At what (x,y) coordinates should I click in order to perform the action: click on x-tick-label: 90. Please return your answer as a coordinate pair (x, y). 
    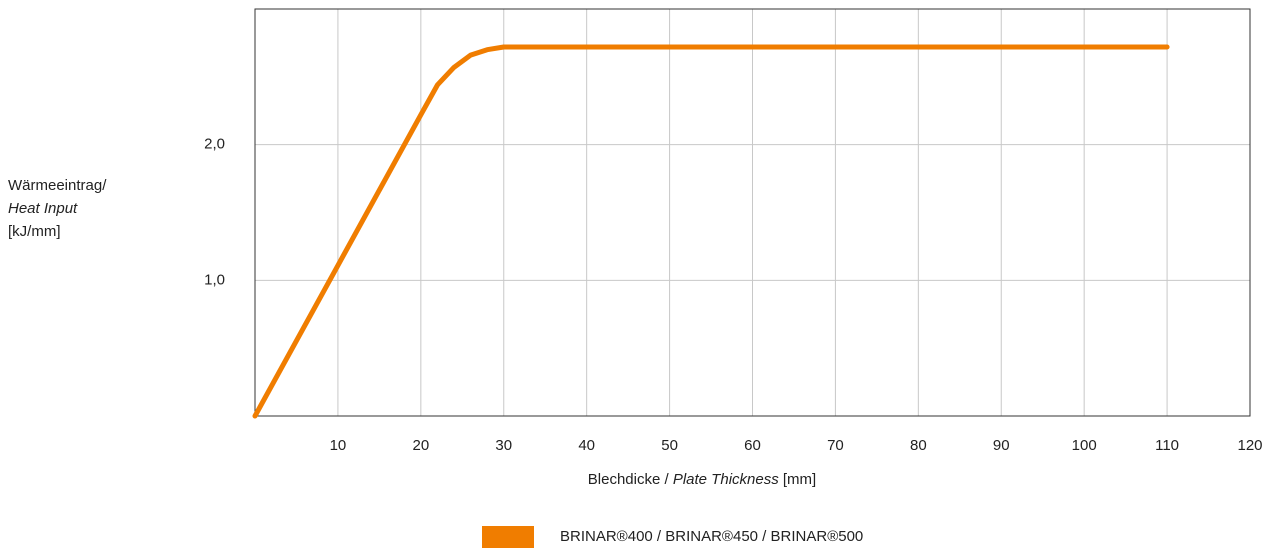
    Looking at the image, I should click on (1001, 445).